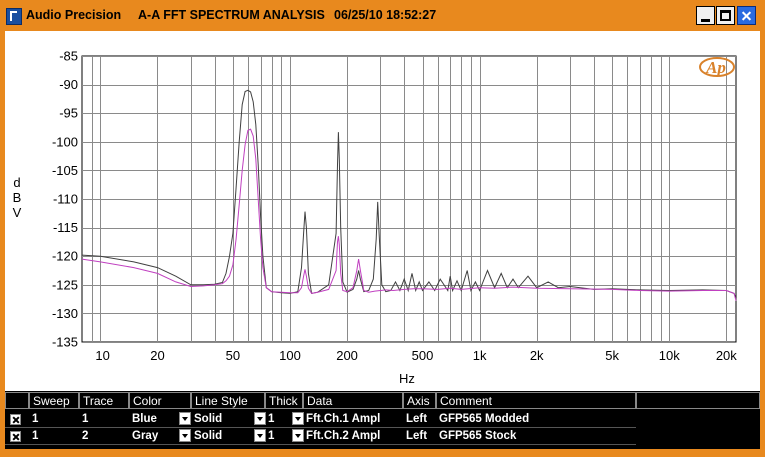  Describe the element at coordinates (208, 419) in the screenshot. I see `trace-1-line-style: Solid` at that location.